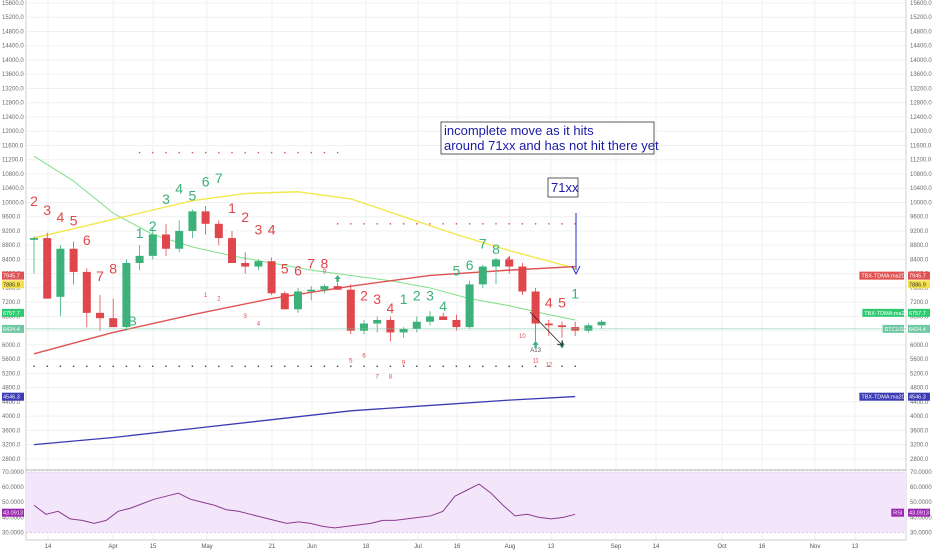 Image resolution: width=932 pixels, height=555 pixels. What do you see at coordinates (921, 104) in the screenshot?
I see `y-tick-label-right: 12800.0` at bounding box center [921, 104].